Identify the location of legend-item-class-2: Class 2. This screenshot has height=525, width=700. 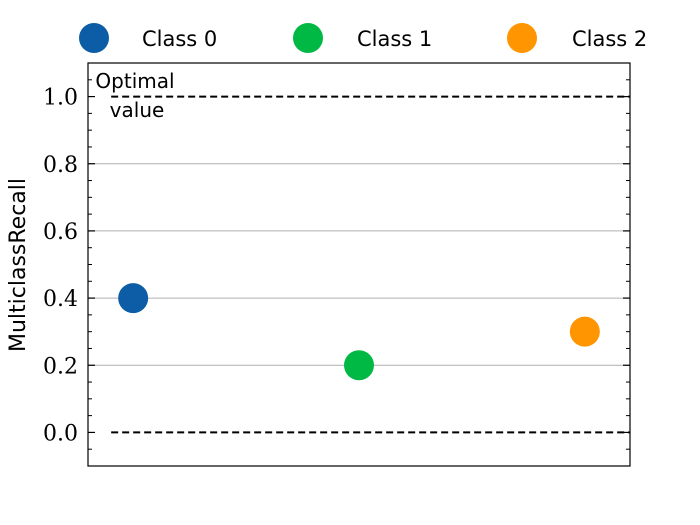
(577, 38).